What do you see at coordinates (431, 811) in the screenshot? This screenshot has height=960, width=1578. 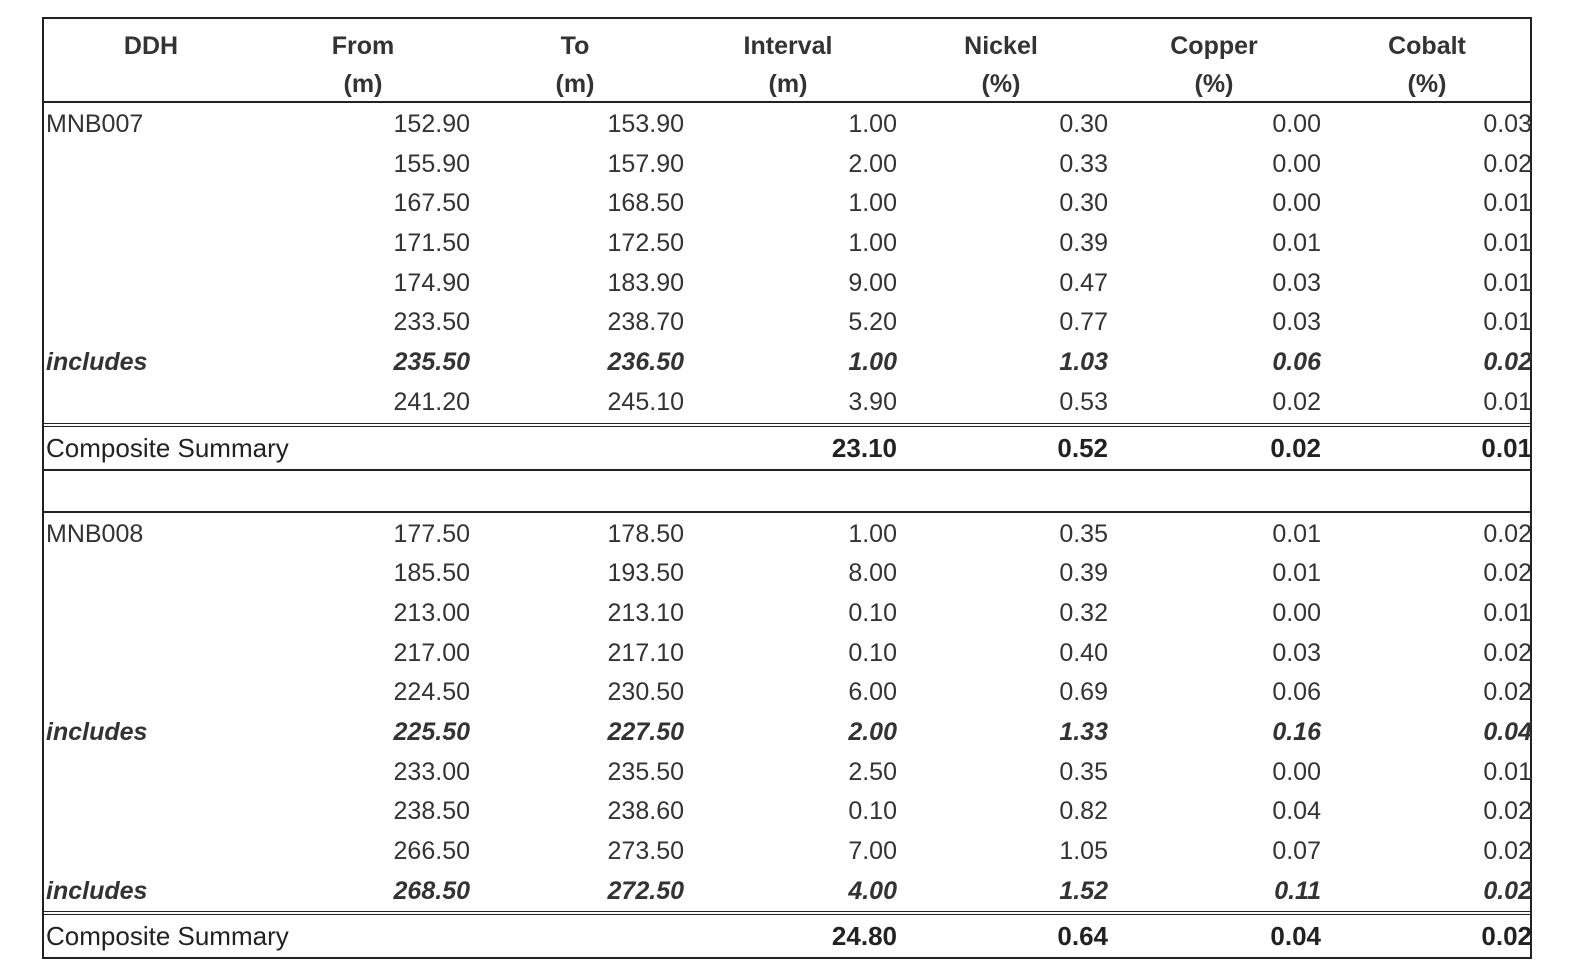 I see `from-cell: 238.50` at bounding box center [431, 811].